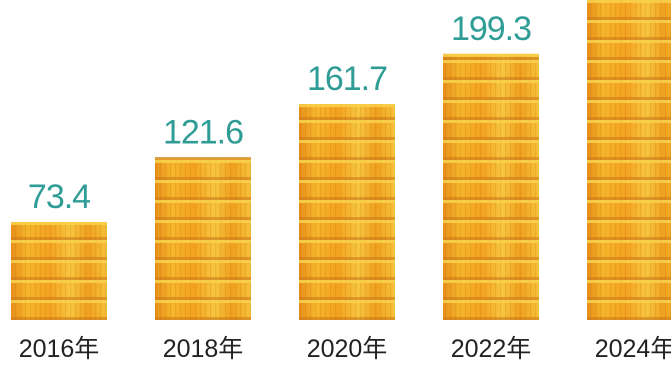  What do you see at coordinates (491, 186) in the screenshot?
I see `bar-2022` at bounding box center [491, 186].